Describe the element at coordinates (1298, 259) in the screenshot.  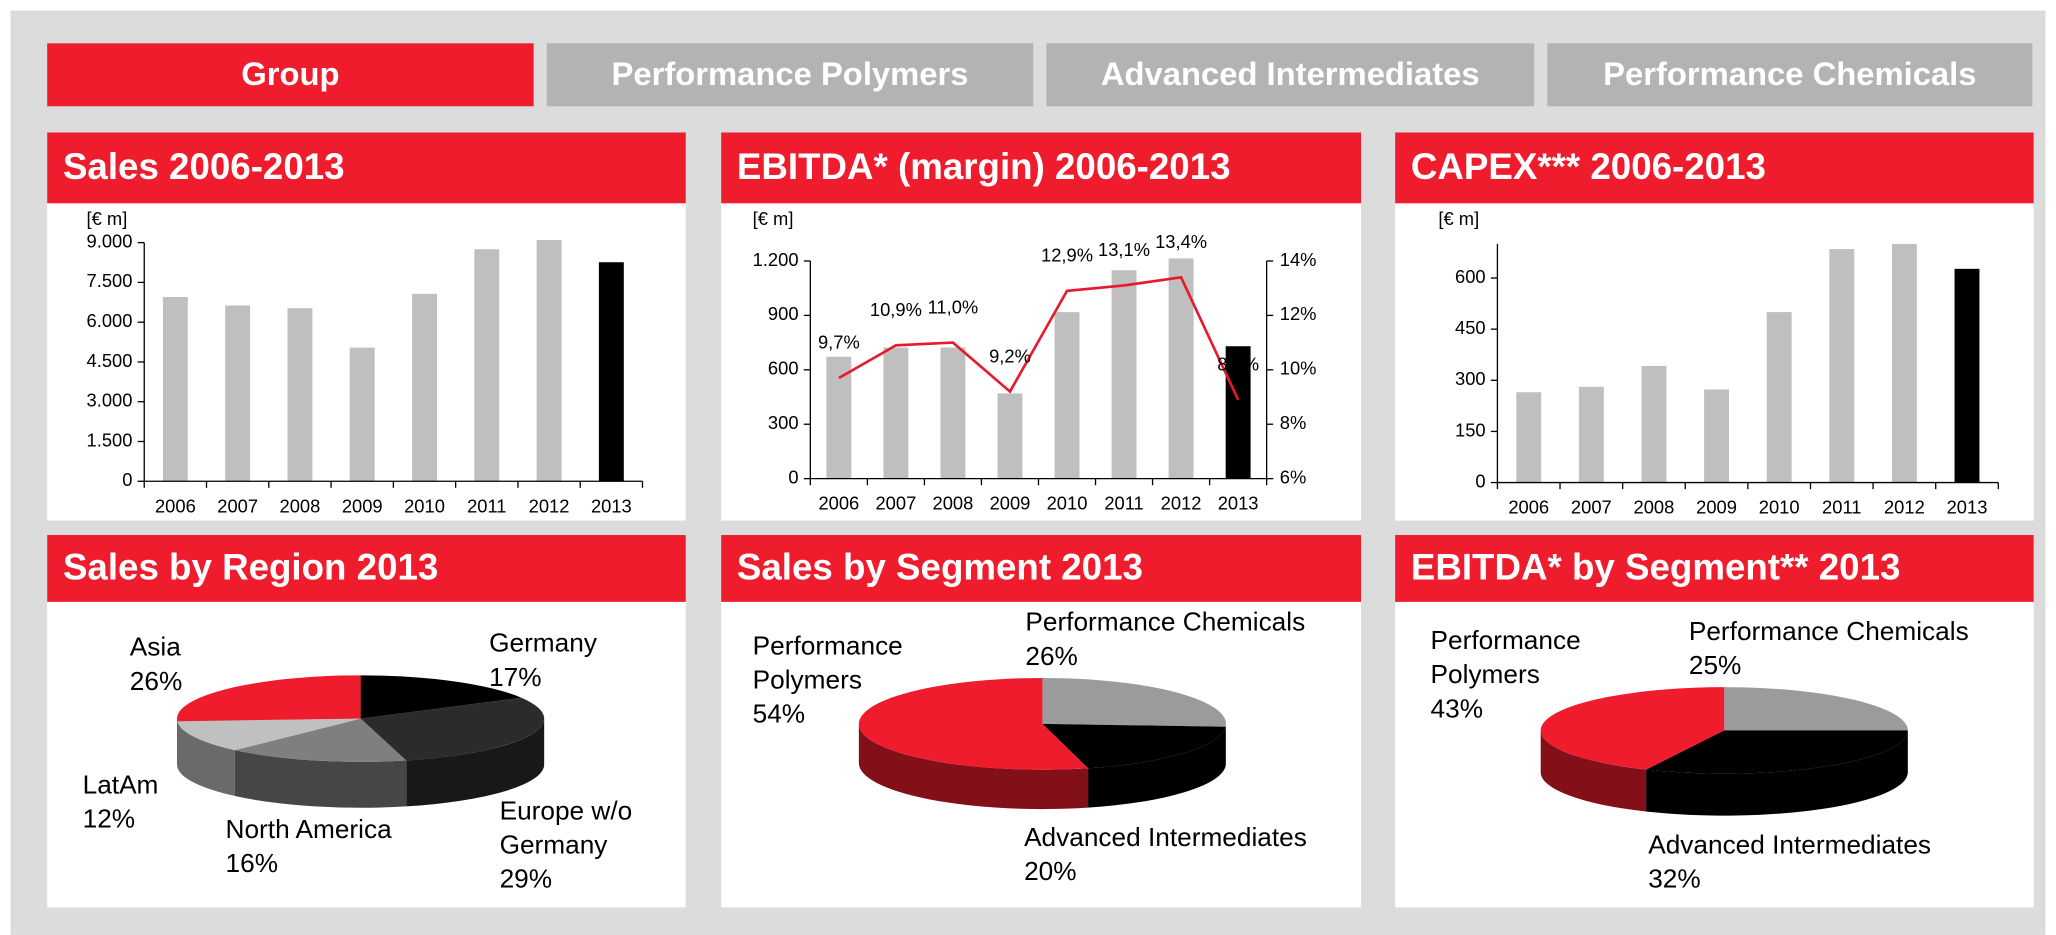
I see `y2-tick-label: 14%` at that location.